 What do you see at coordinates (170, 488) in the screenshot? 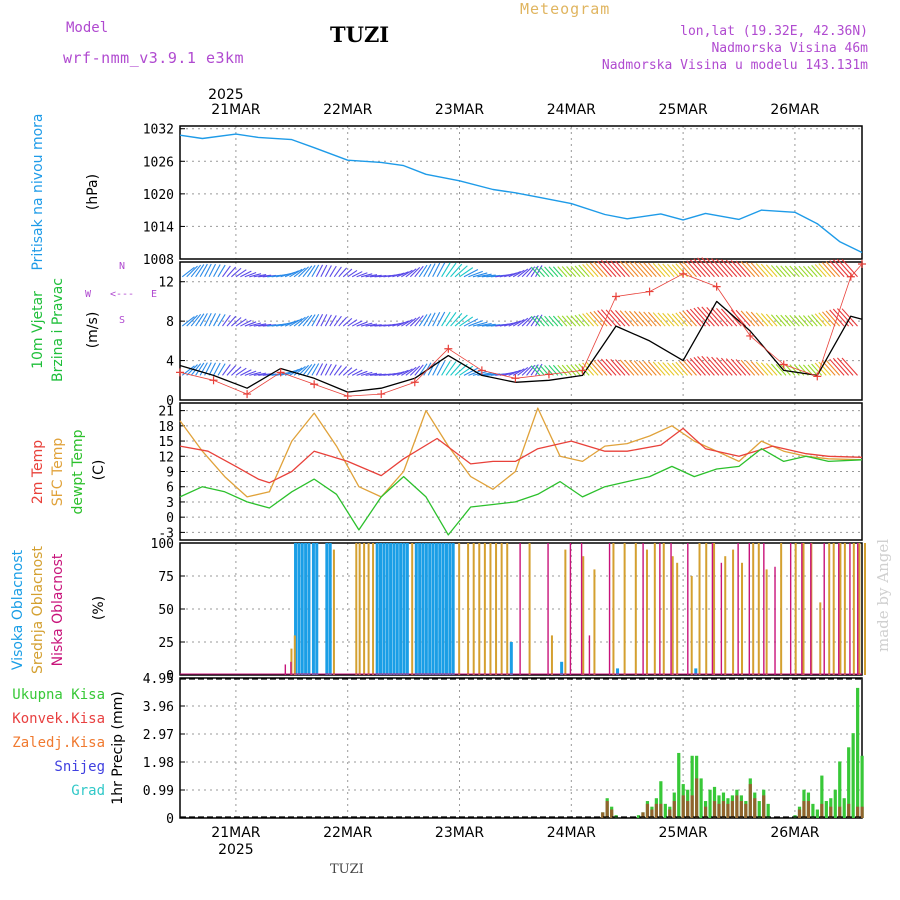
I see `y-tick-label: 6` at bounding box center [170, 488].